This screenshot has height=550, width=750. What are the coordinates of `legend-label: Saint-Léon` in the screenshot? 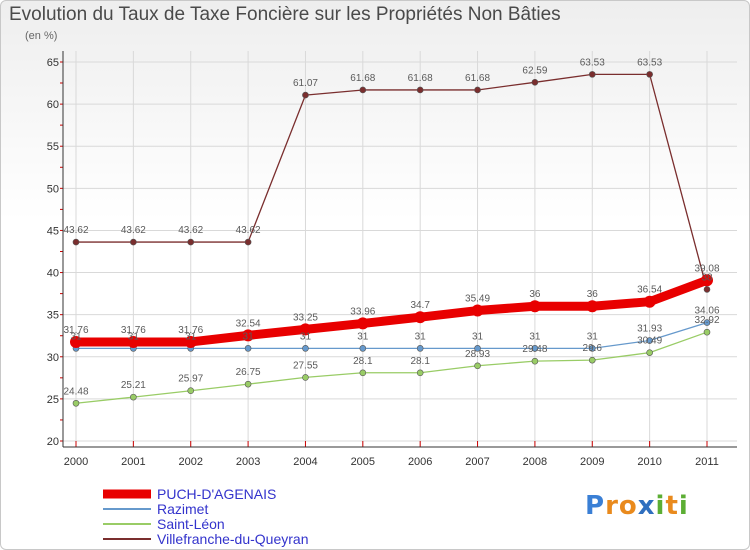 It's located at (191, 524).